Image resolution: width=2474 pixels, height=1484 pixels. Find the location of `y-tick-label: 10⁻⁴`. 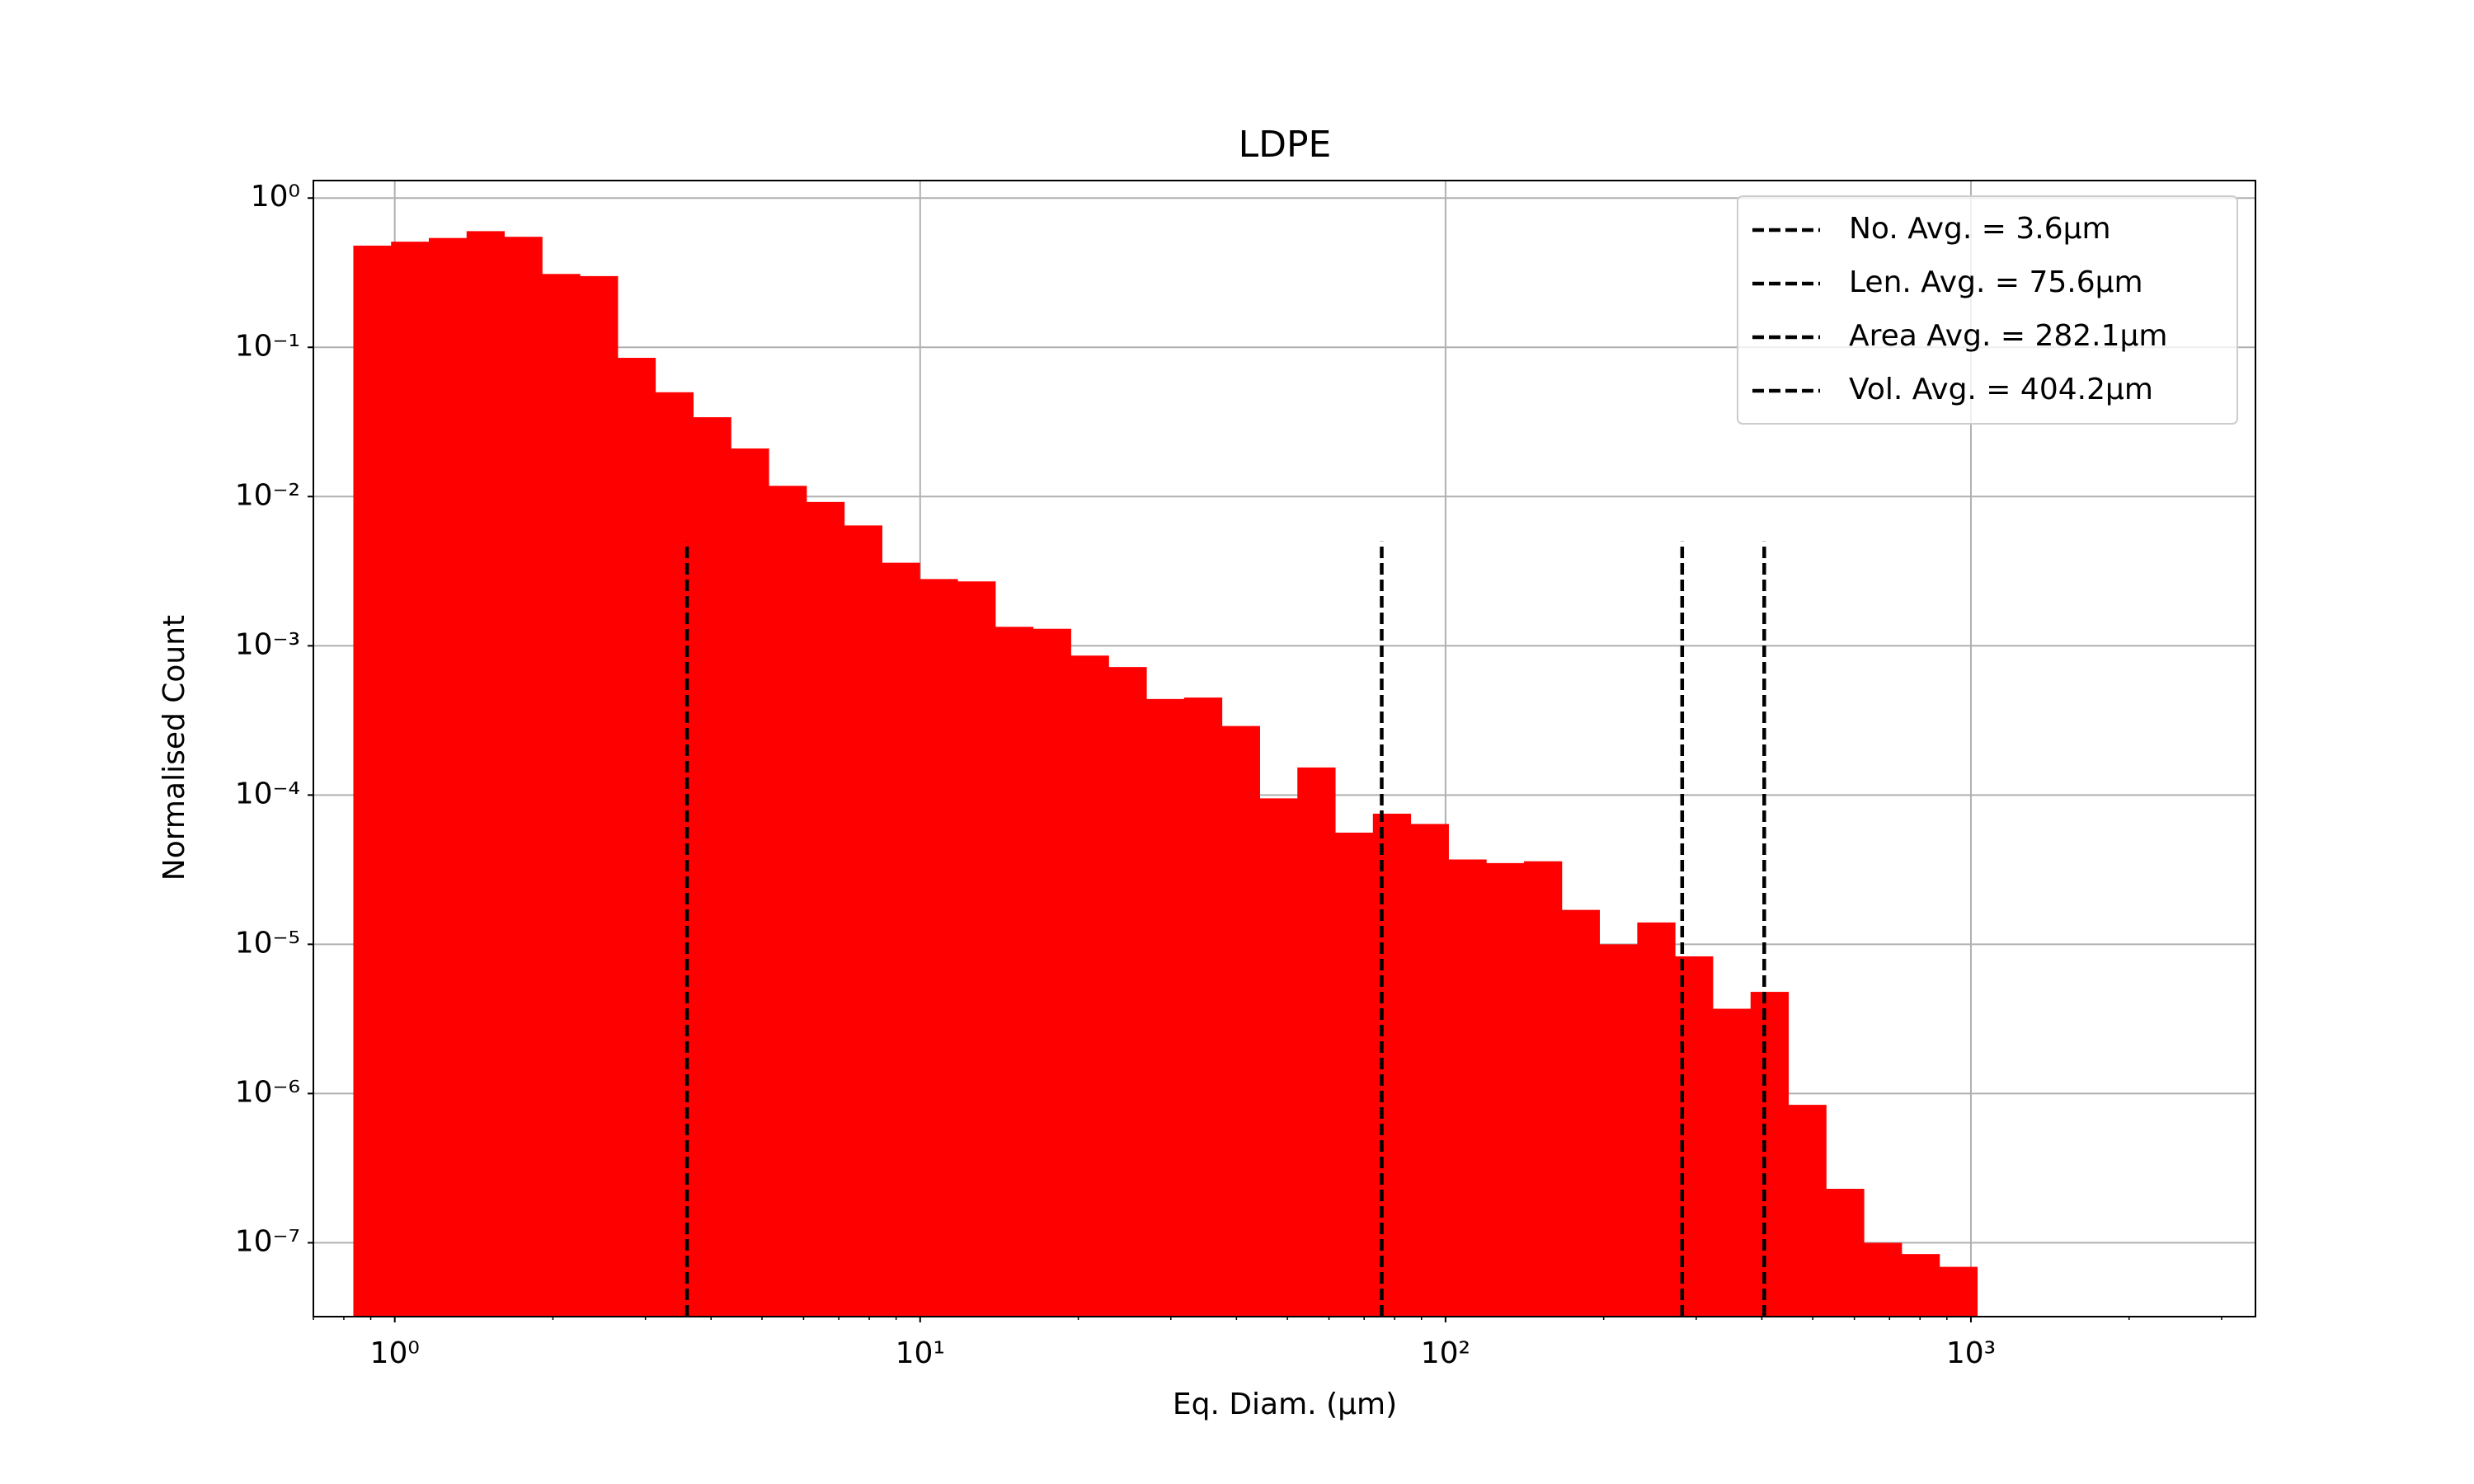

y-tick-label: 10⁻⁴ is located at coordinates (267, 793).